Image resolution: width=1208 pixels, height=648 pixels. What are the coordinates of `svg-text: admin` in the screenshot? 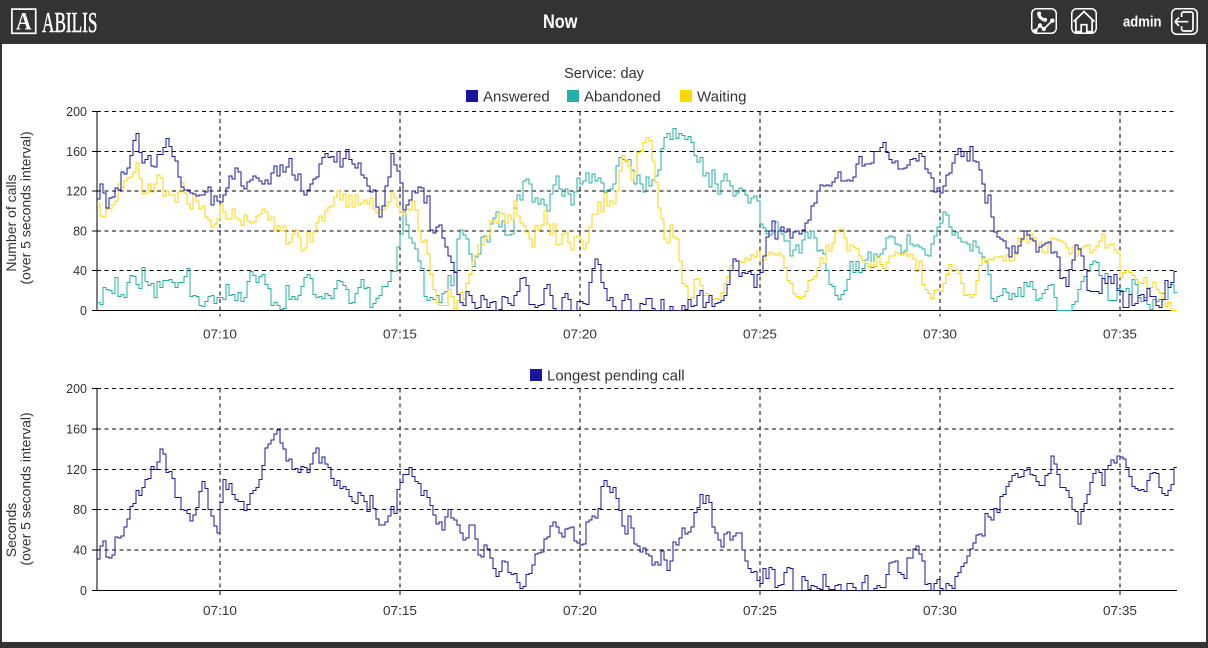 It's located at (1142, 23).